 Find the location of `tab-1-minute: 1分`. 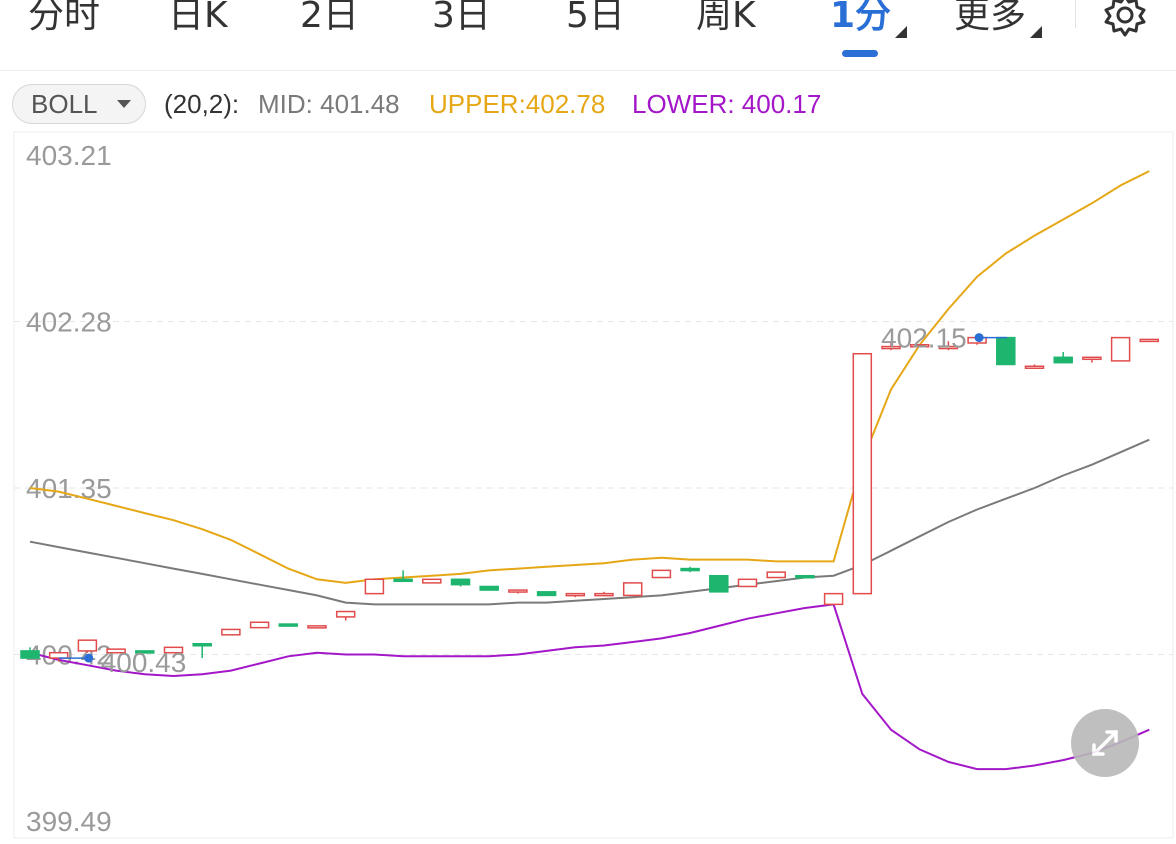

tab-1-minute: 1分 is located at coordinates (869, 19).